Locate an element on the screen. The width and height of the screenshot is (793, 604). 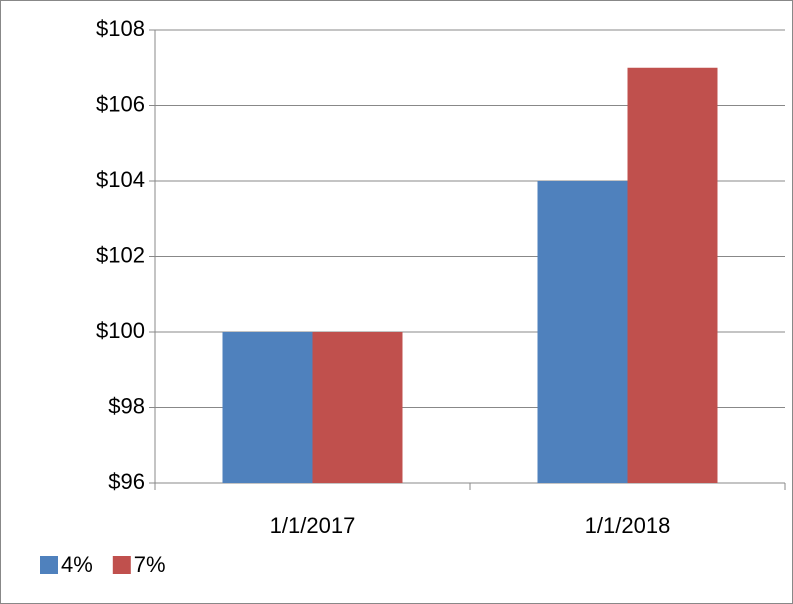
y-tick-label: $100 is located at coordinates (120, 330).